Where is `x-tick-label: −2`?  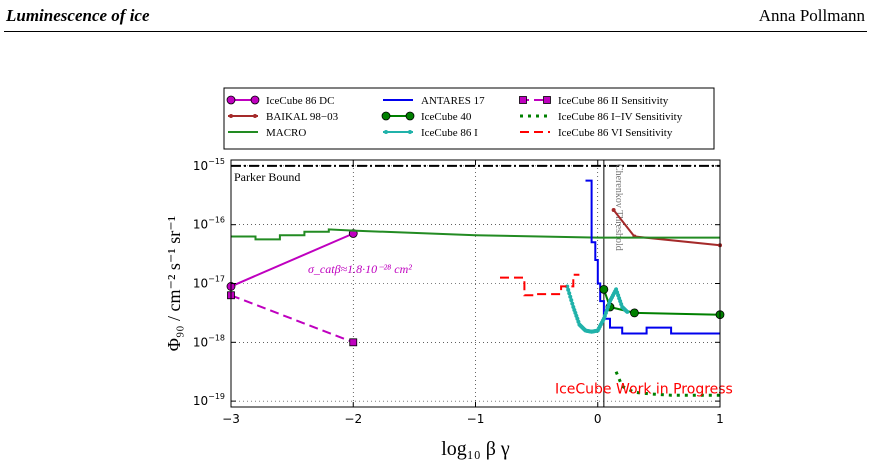 x-tick-label: −2 is located at coordinates (353, 419).